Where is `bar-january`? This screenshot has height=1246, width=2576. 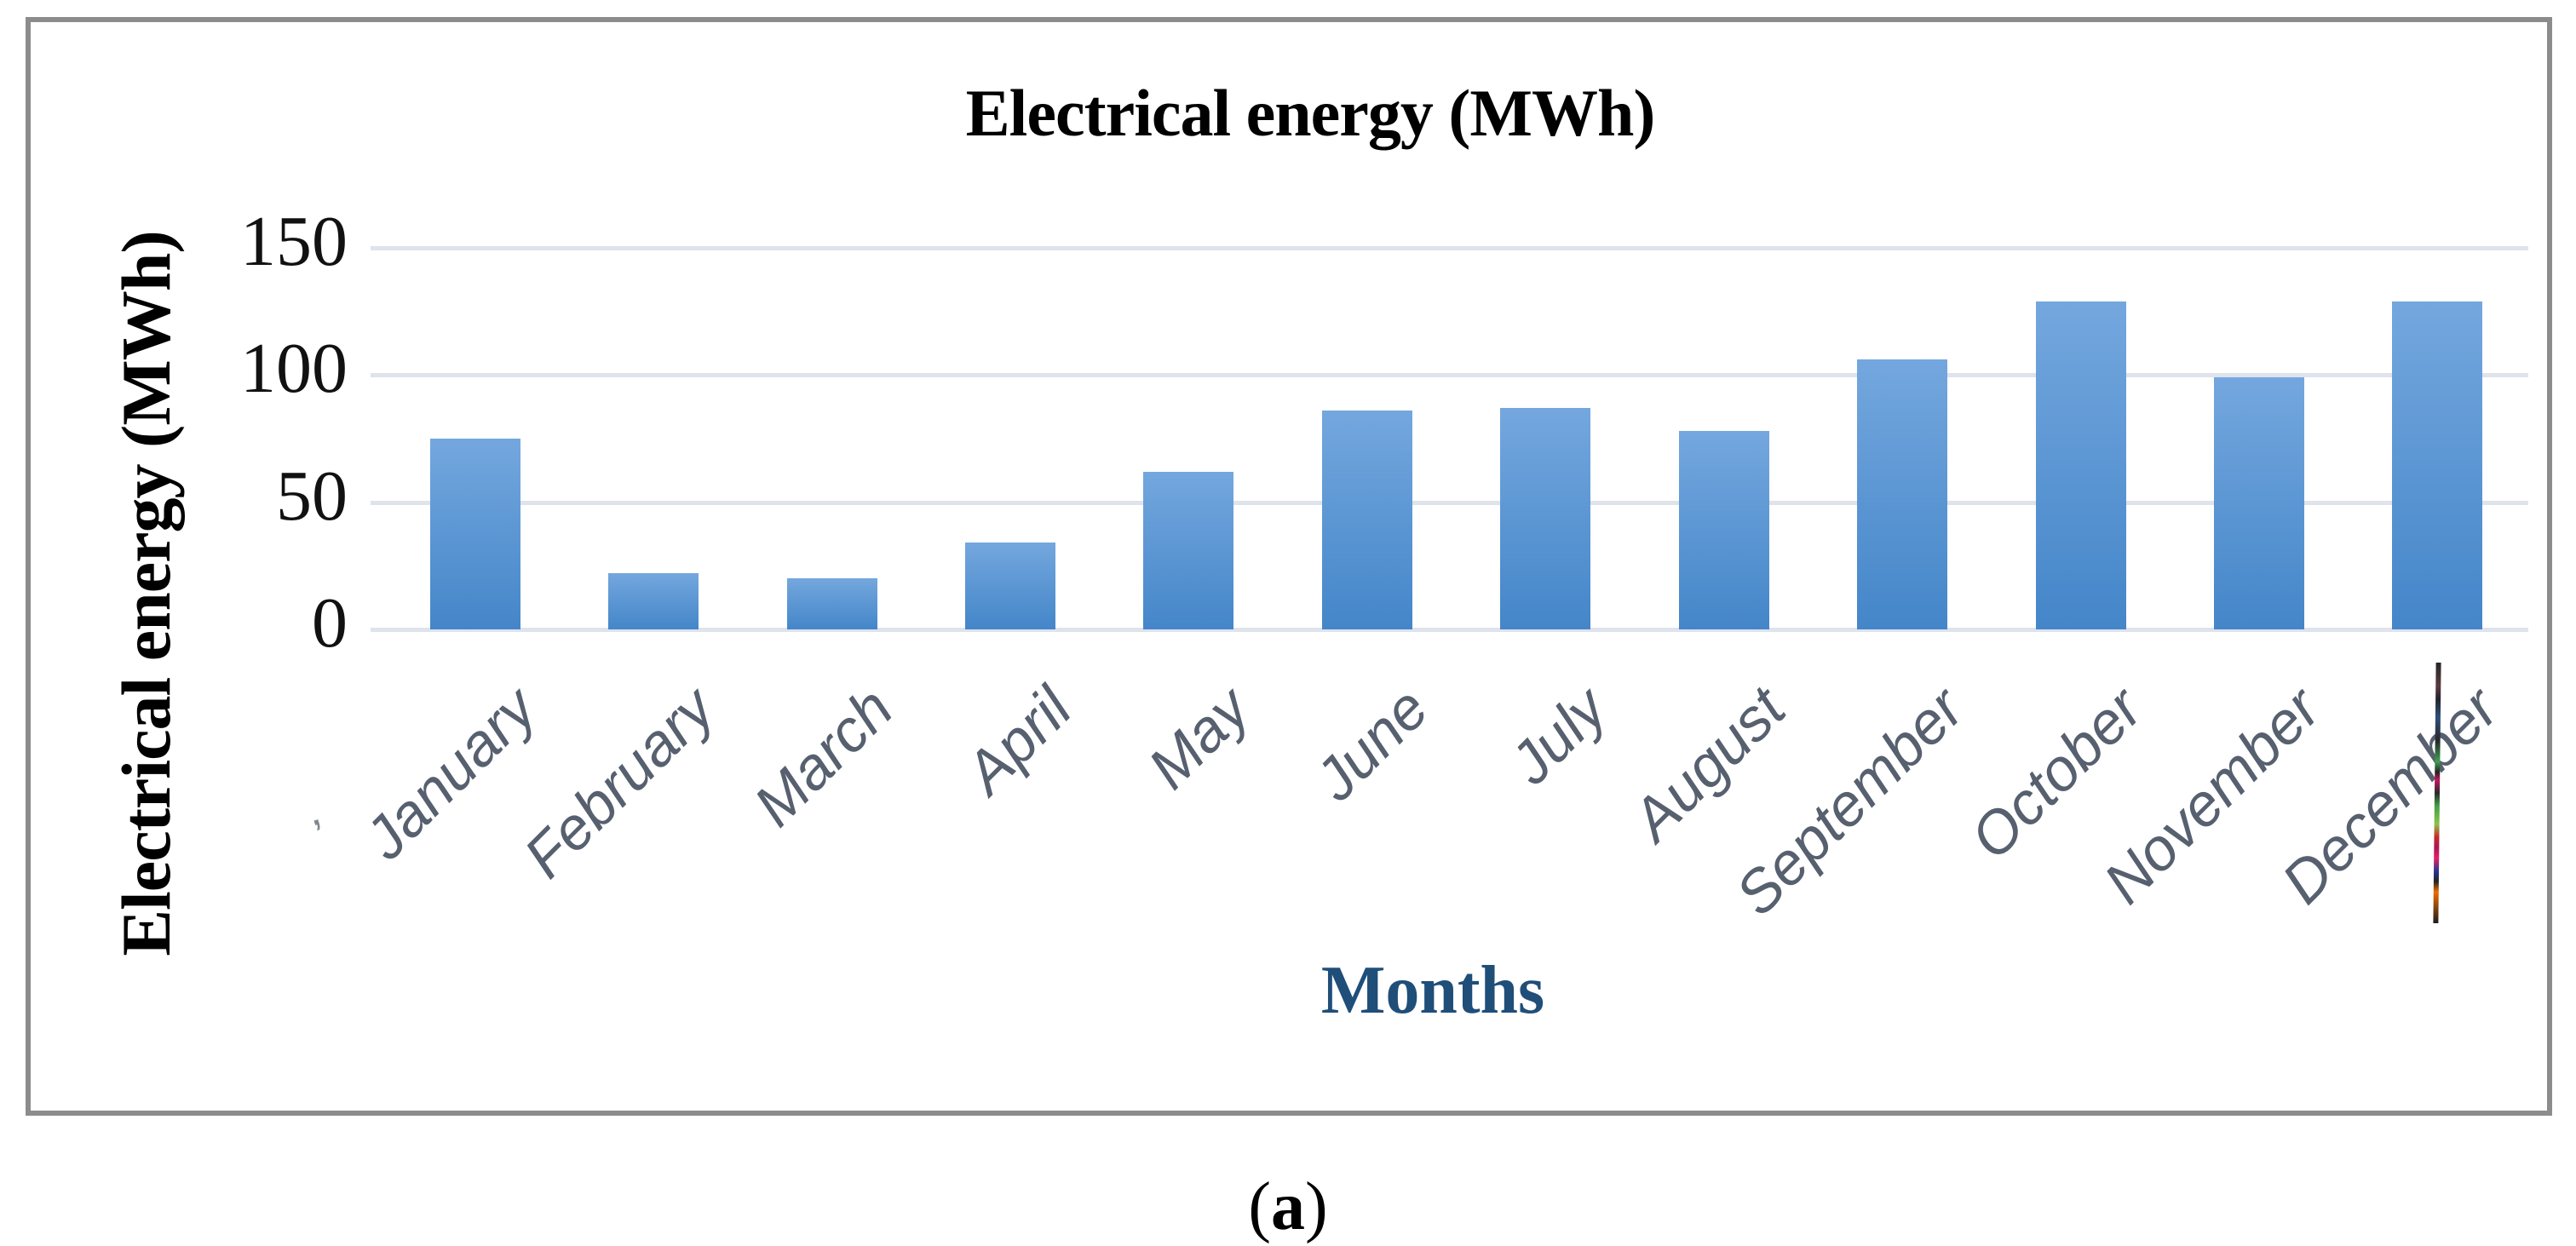
bar-january is located at coordinates (475, 534).